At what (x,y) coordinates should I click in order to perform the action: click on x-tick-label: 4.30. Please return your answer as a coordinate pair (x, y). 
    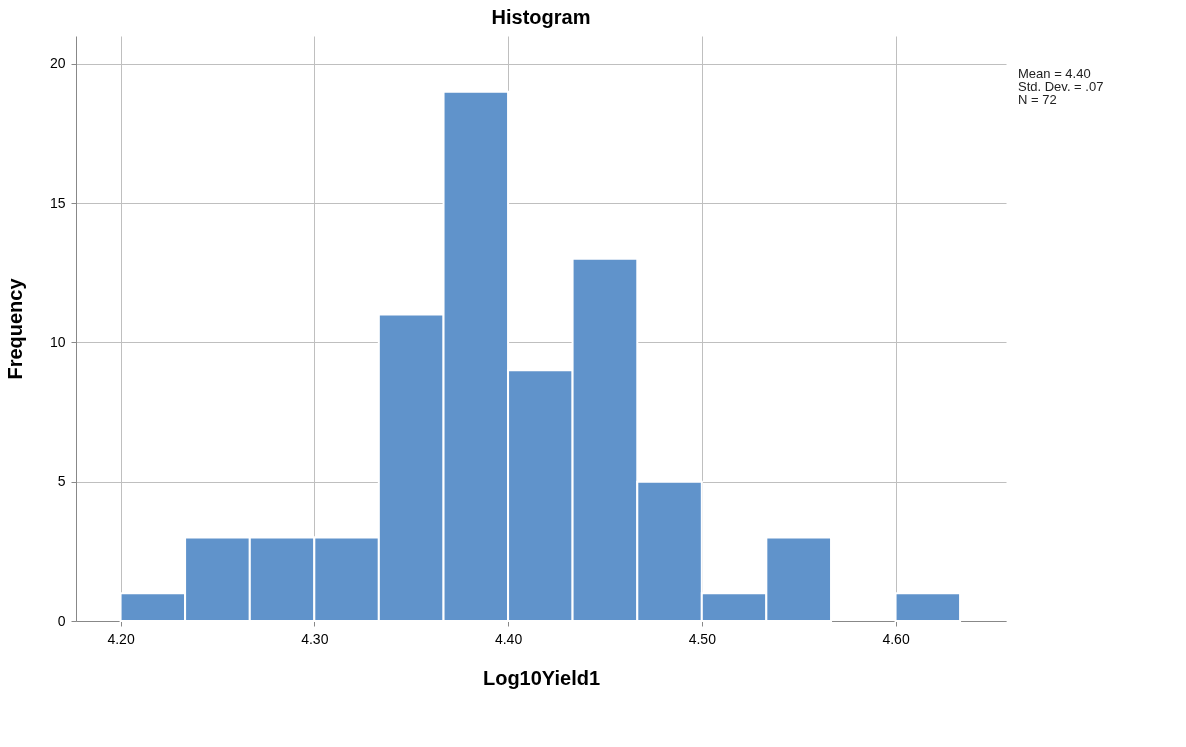
    Looking at the image, I should click on (315, 638).